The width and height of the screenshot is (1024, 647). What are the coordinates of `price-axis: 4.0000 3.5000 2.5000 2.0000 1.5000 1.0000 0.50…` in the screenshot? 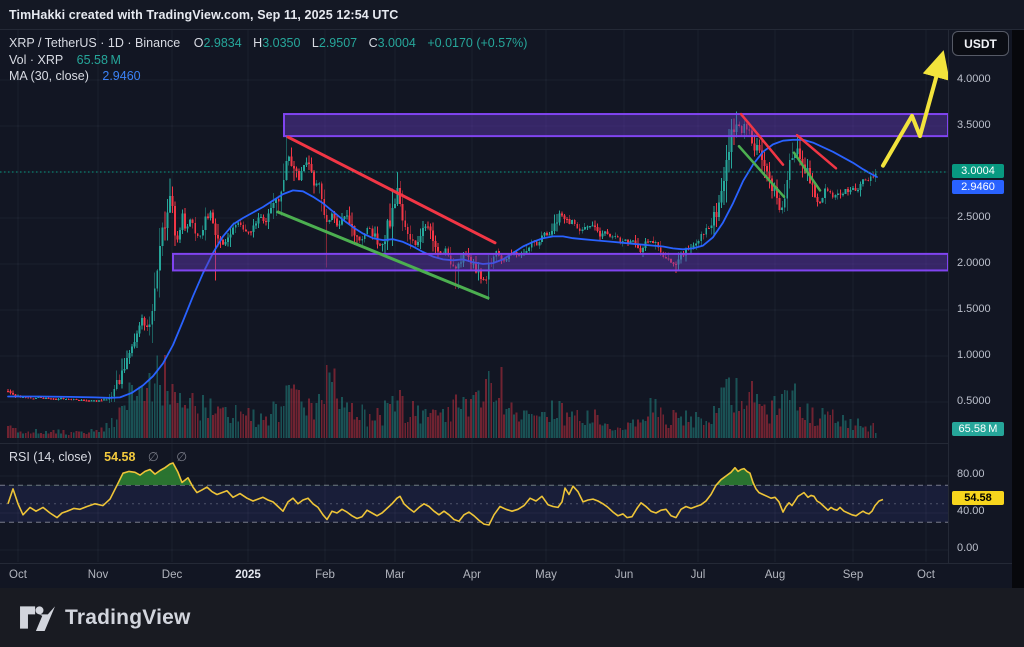 It's located at (980, 296).